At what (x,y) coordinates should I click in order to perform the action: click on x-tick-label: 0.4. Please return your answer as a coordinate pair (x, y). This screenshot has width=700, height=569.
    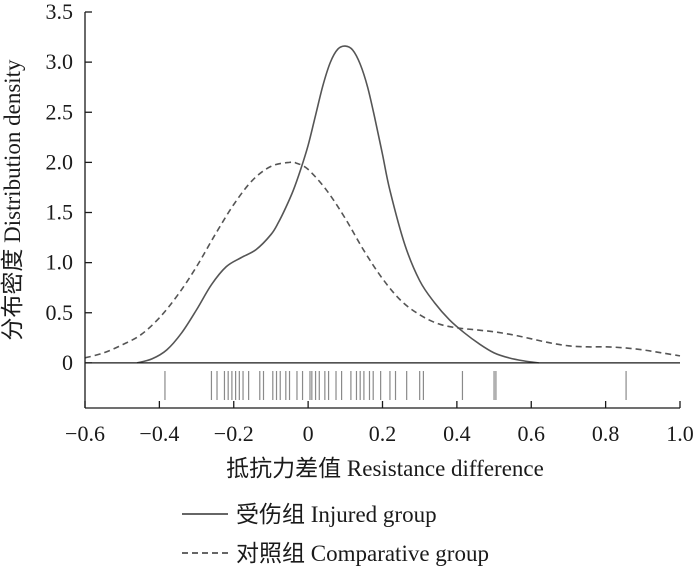
    Looking at the image, I should click on (457, 433).